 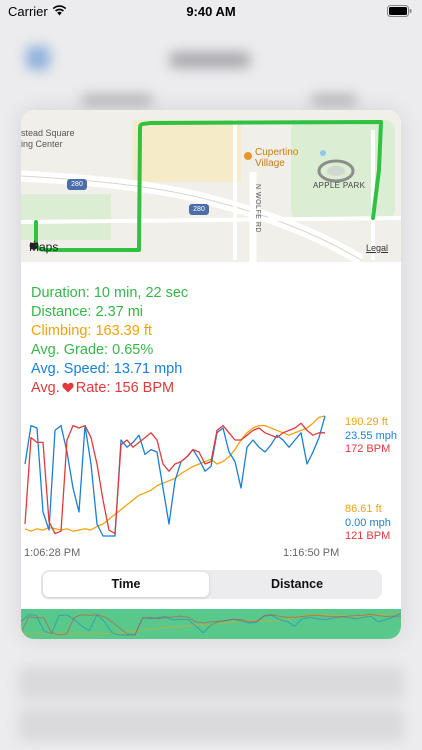 I want to click on stat-distance: Distance: 2.37 mi, so click(x=87, y=312).